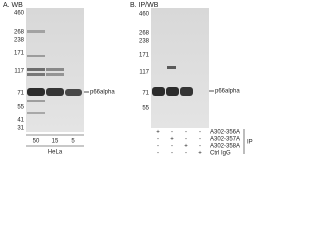  I want to click on lane-label: 15, so click(55, 142).